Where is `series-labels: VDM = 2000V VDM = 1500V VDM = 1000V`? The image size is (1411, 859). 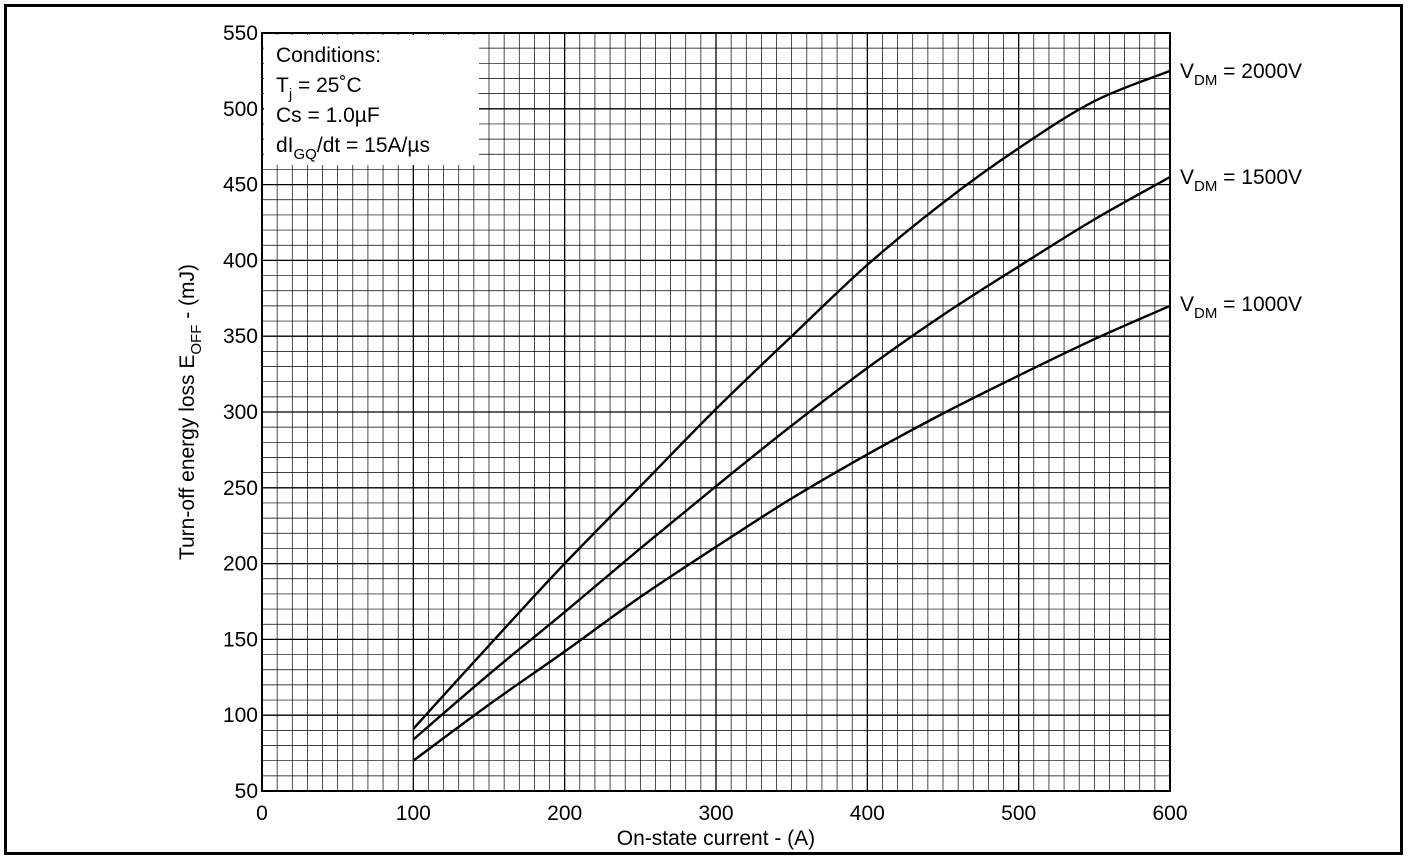 series-labels: VDM = 2000V VDM = 1500V VDM = 1000V is located at coordinates (1241, 191).